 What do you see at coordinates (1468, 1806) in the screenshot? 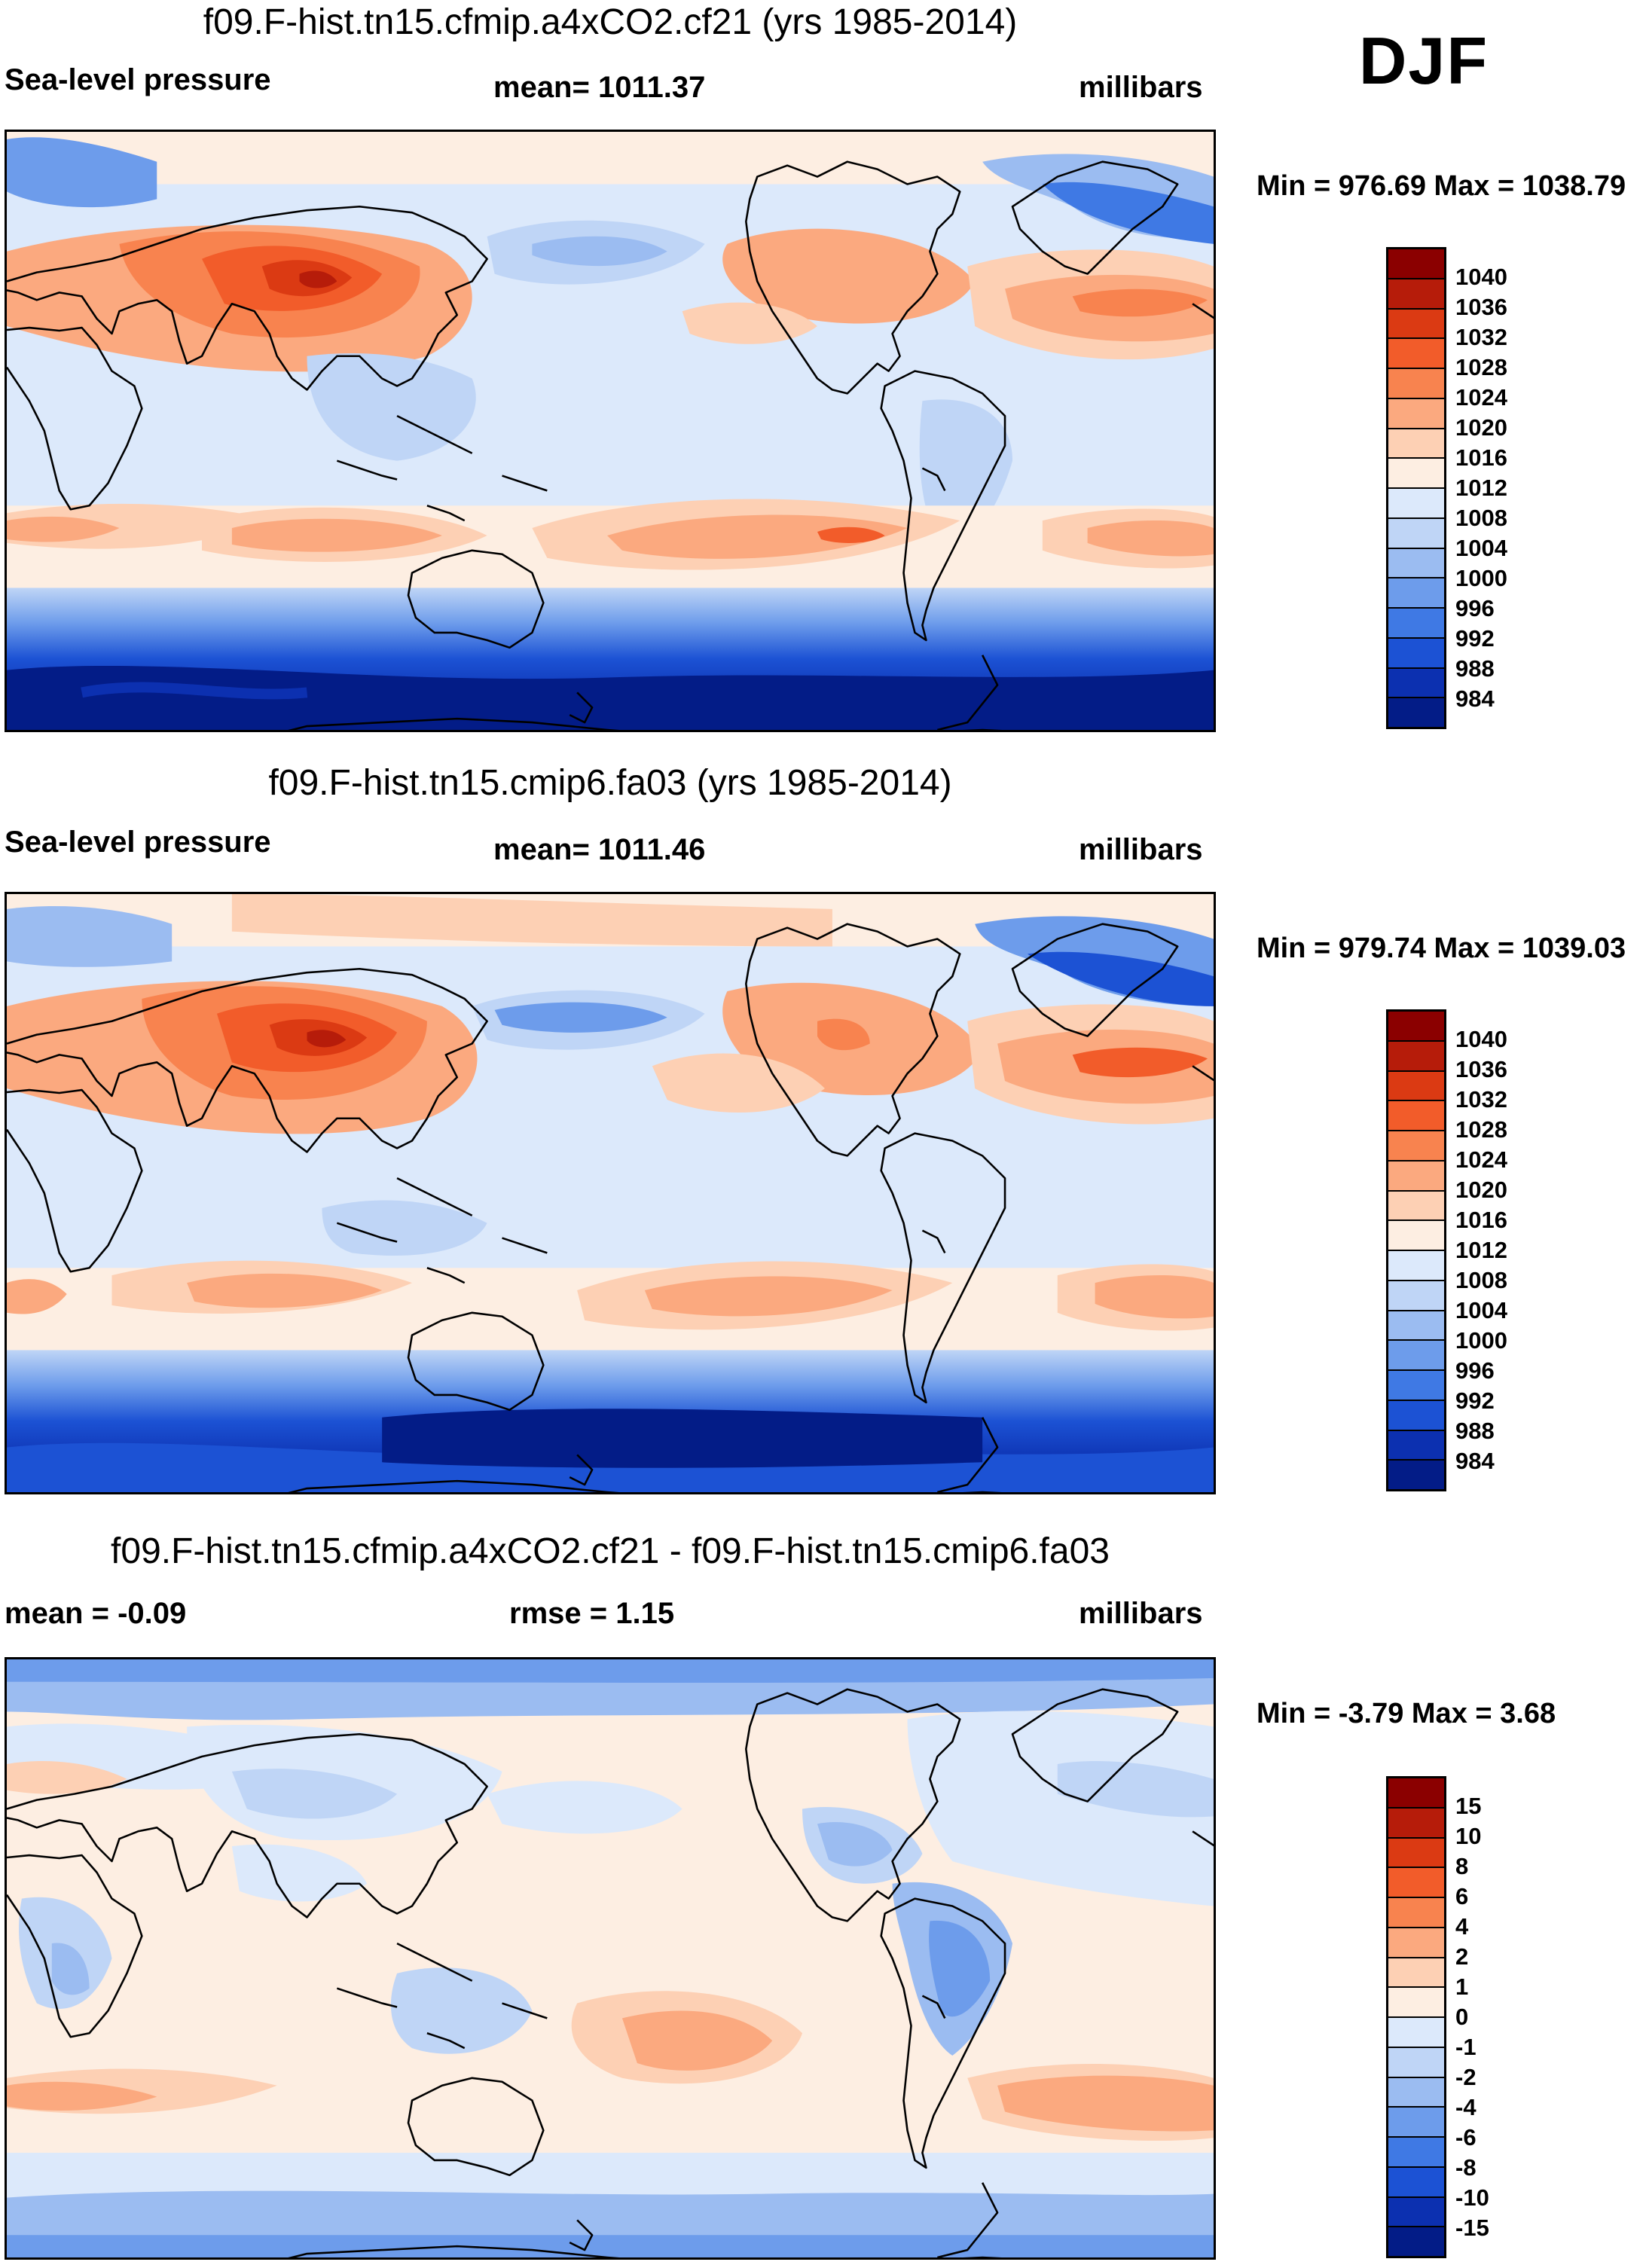
I see `tick-label: 15` at bounding box center [1468, 1806].